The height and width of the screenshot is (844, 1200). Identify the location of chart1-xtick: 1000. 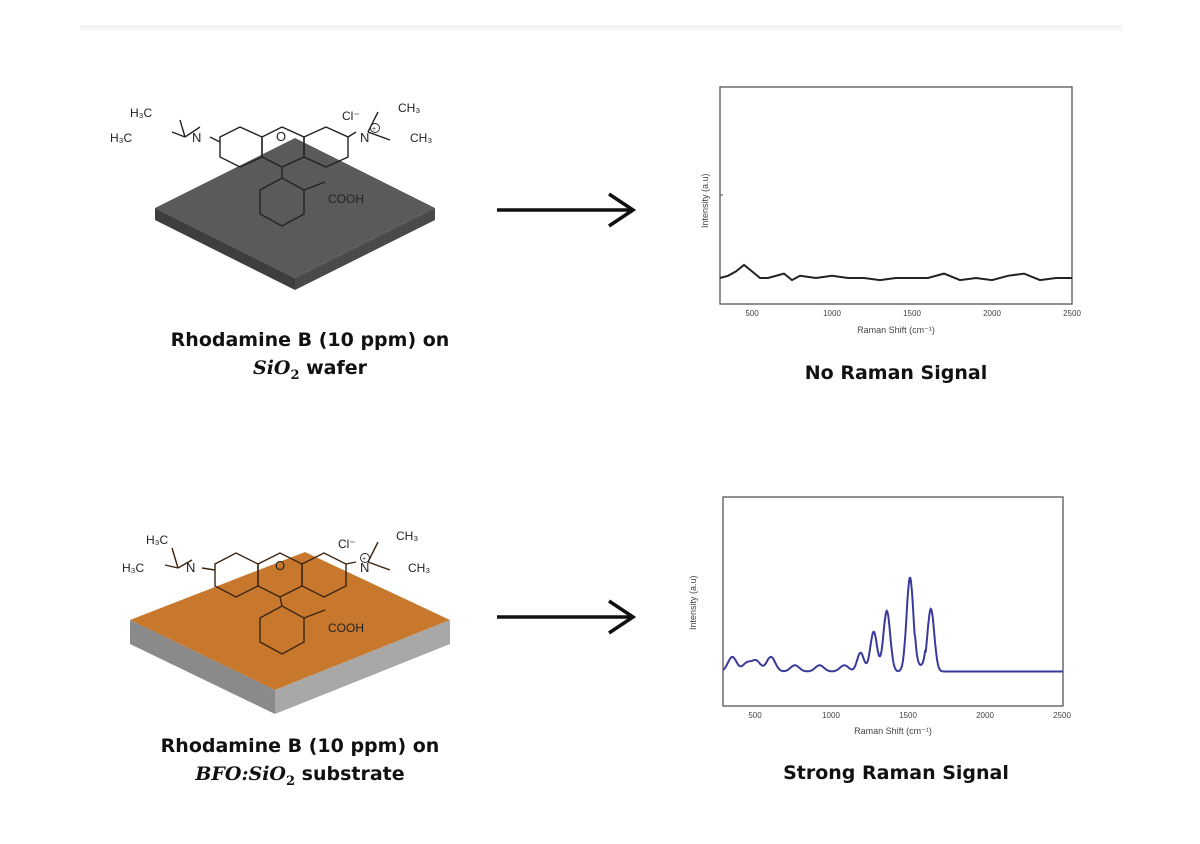
(832, 313).